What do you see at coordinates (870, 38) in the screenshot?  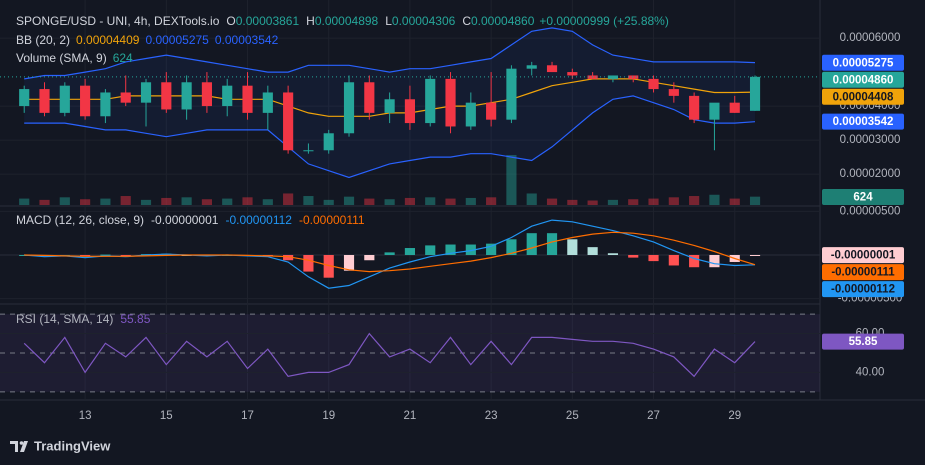 I see `y-tick-label: 0.00006000` at bounding box center [870, 38].